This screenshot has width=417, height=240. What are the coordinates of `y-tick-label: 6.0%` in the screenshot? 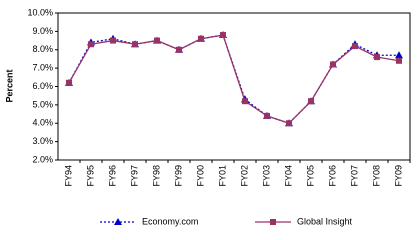 It's located at (42, 86).